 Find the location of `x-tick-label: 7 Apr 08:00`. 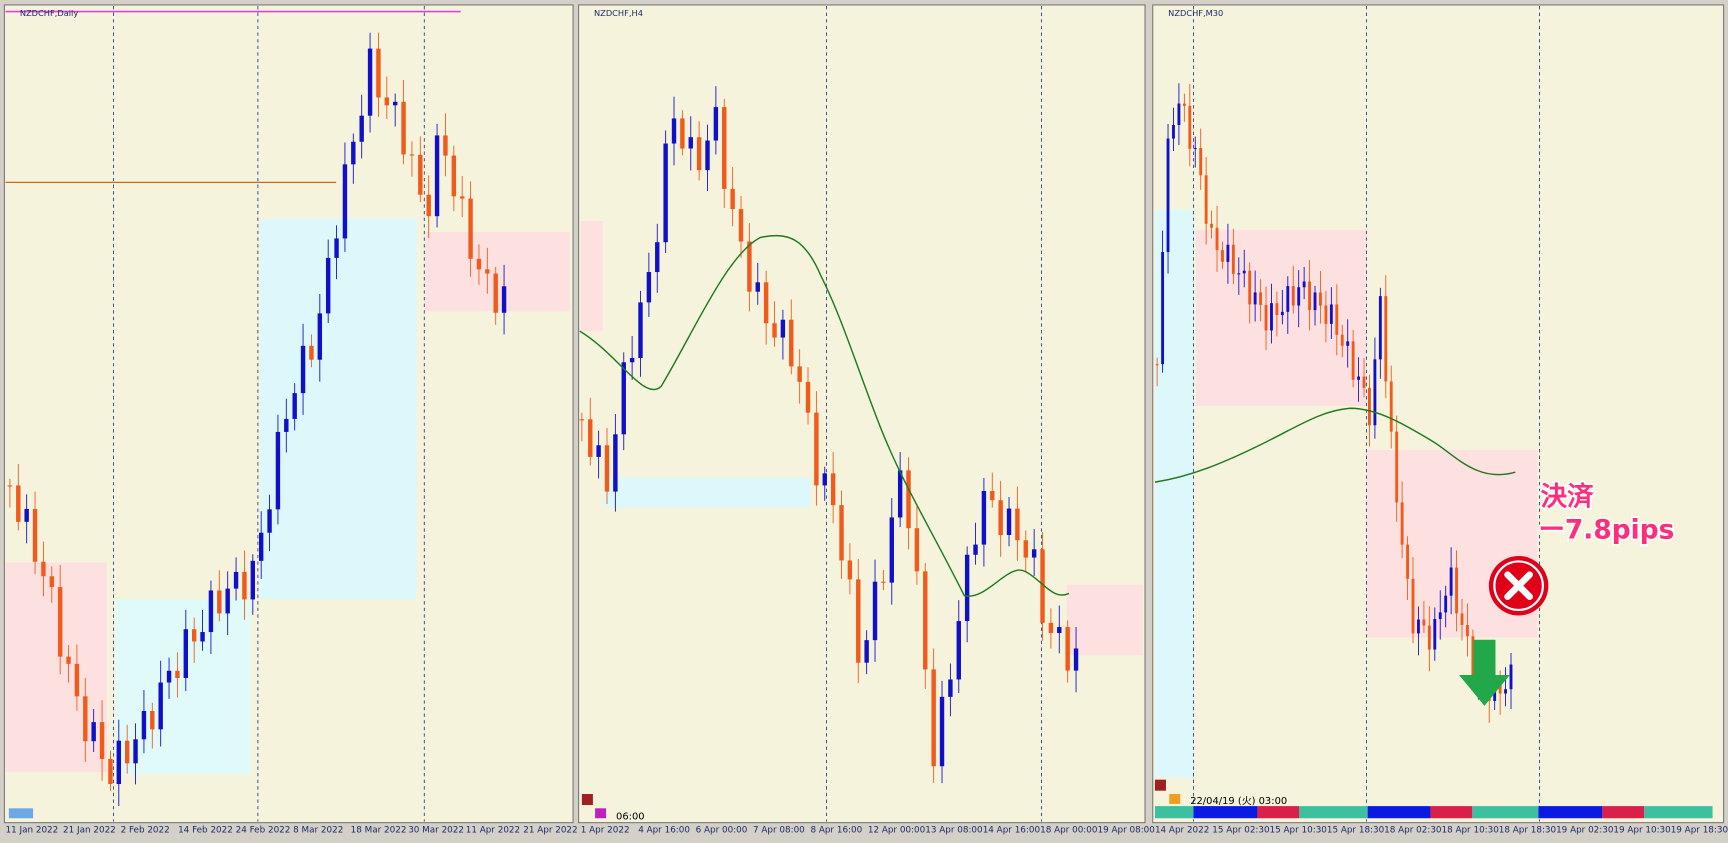

x-tick-label: 7 Apr 08:00 is located at coordinates (779, 831).